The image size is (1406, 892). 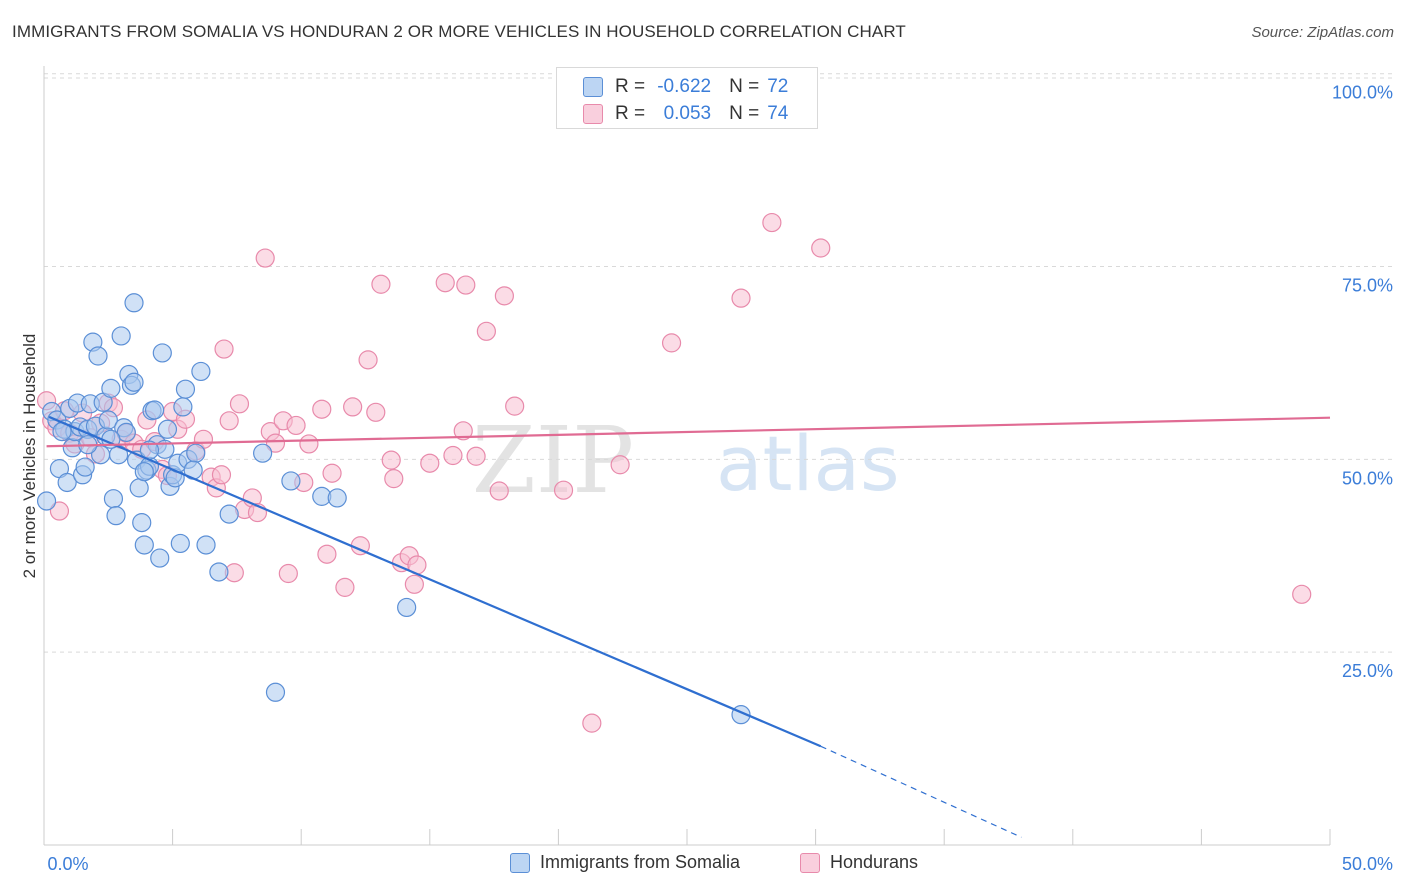 What do you see at coordinates (686, 460) in the screenshot?
I see `watermark: ZIP atlas` at bounding box center [686, 460].